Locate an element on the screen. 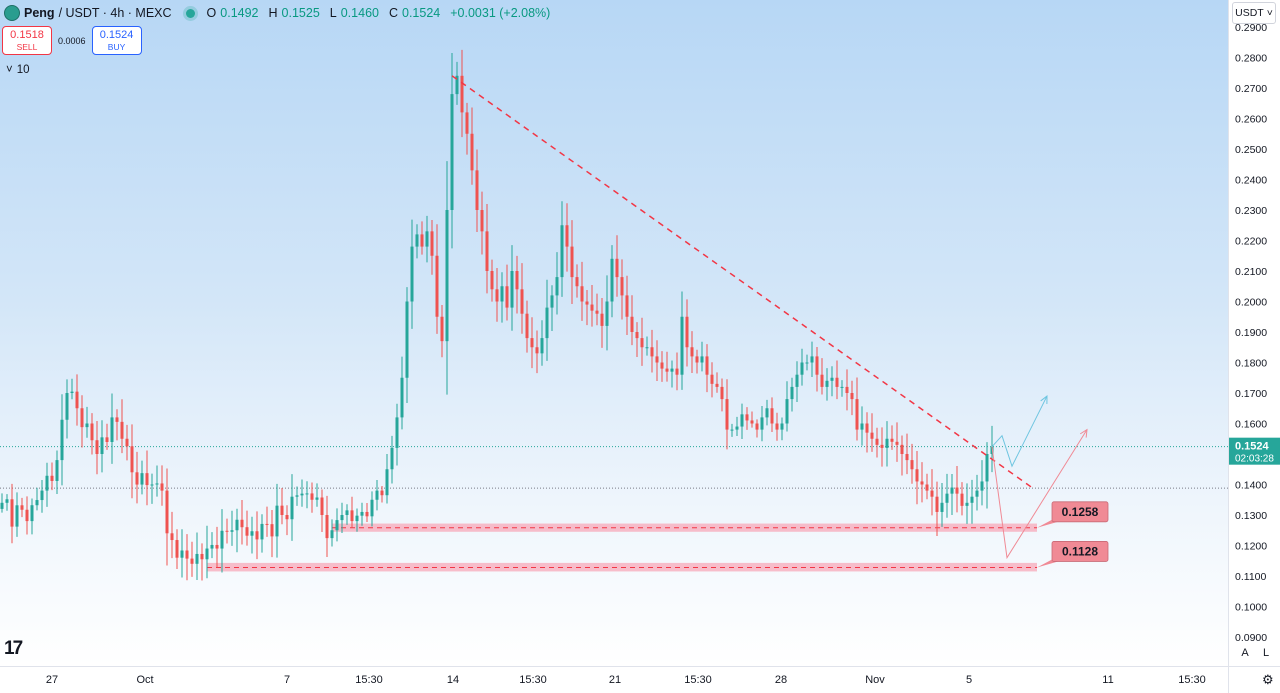 This screenshot has height=693, width=1280. time-tick-label: 7 is located at coordinates (287, 680).